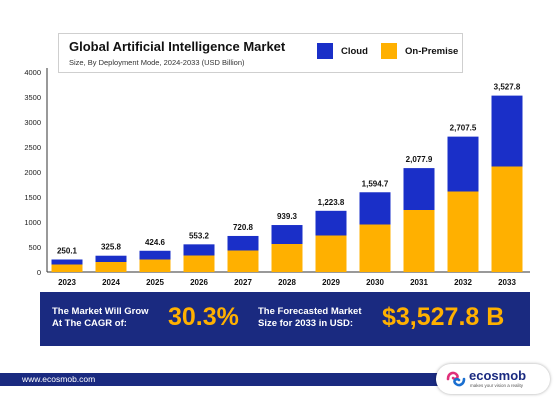 Image resolution: width=557 pixels, height=400 pixels. I want to click on y-tick-label: 3000, so click(32, 122).